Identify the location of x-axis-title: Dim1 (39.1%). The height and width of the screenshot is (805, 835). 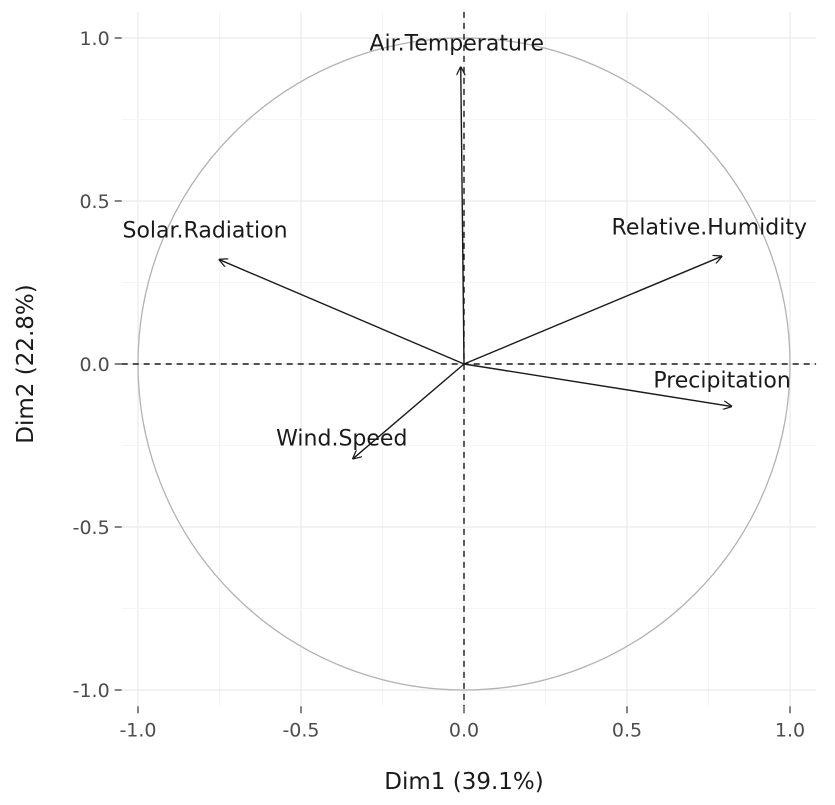
(463, 782).